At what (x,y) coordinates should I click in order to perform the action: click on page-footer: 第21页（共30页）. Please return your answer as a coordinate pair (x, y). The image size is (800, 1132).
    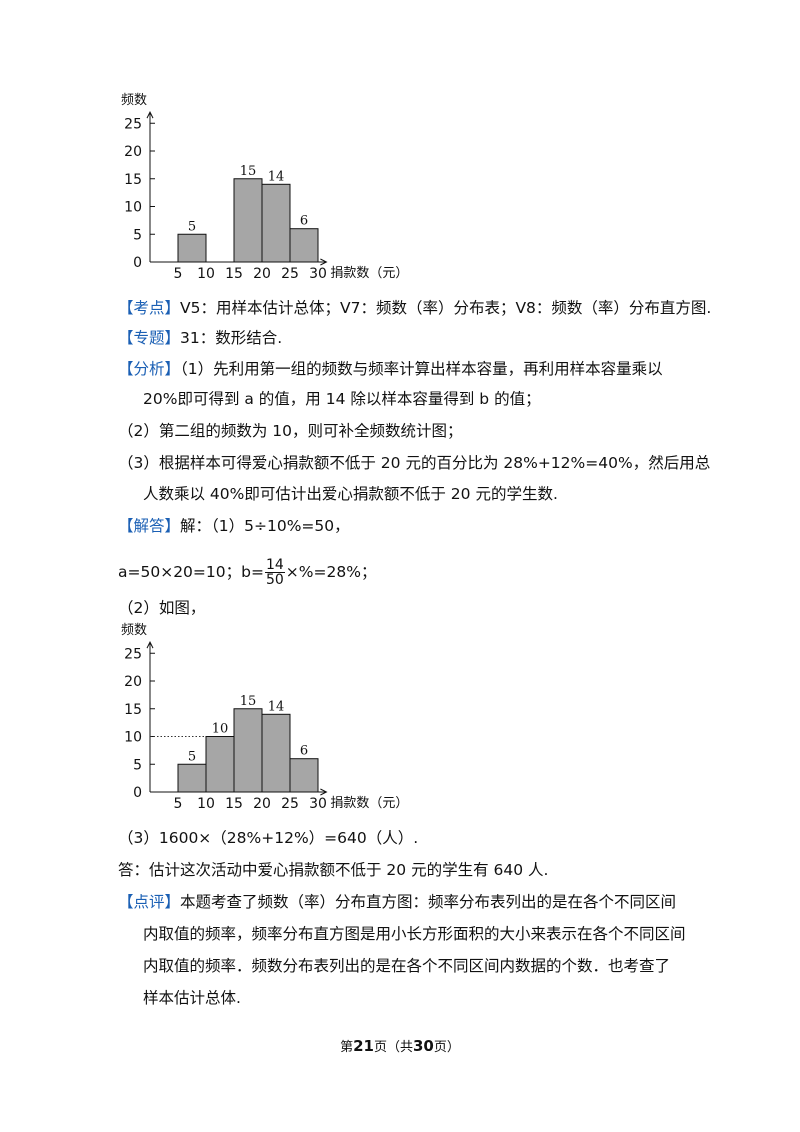
    Looking at the image, I should click on (400, 1045).